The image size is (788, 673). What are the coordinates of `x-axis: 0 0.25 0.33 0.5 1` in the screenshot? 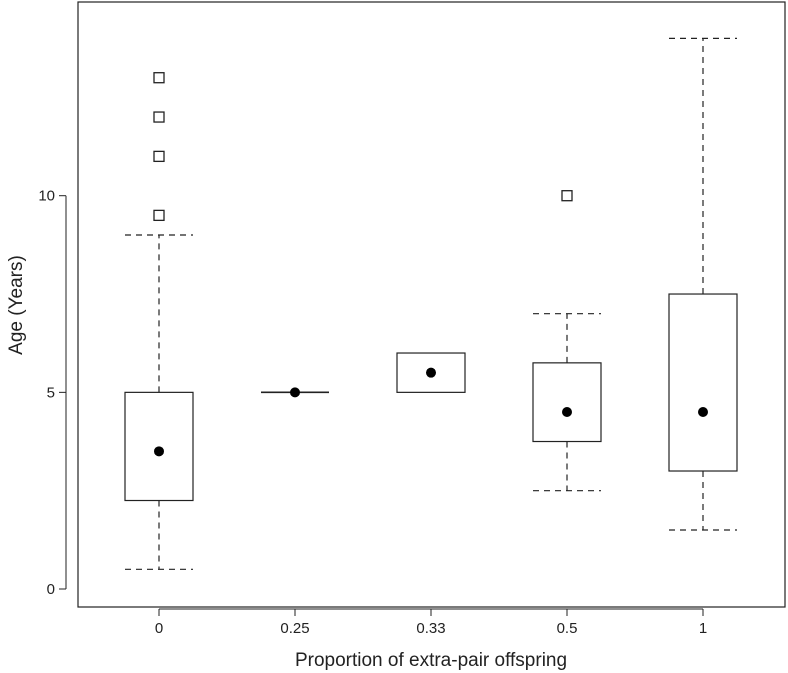 It's located at (431, 622).